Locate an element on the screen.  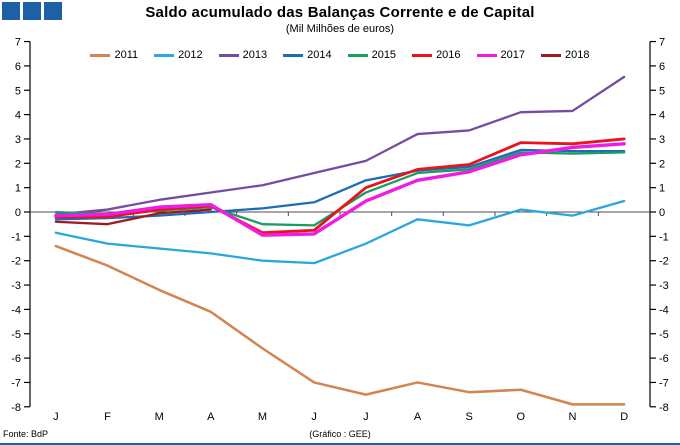
legend-item-2017: 2017 is located at coordinates (501, 55).